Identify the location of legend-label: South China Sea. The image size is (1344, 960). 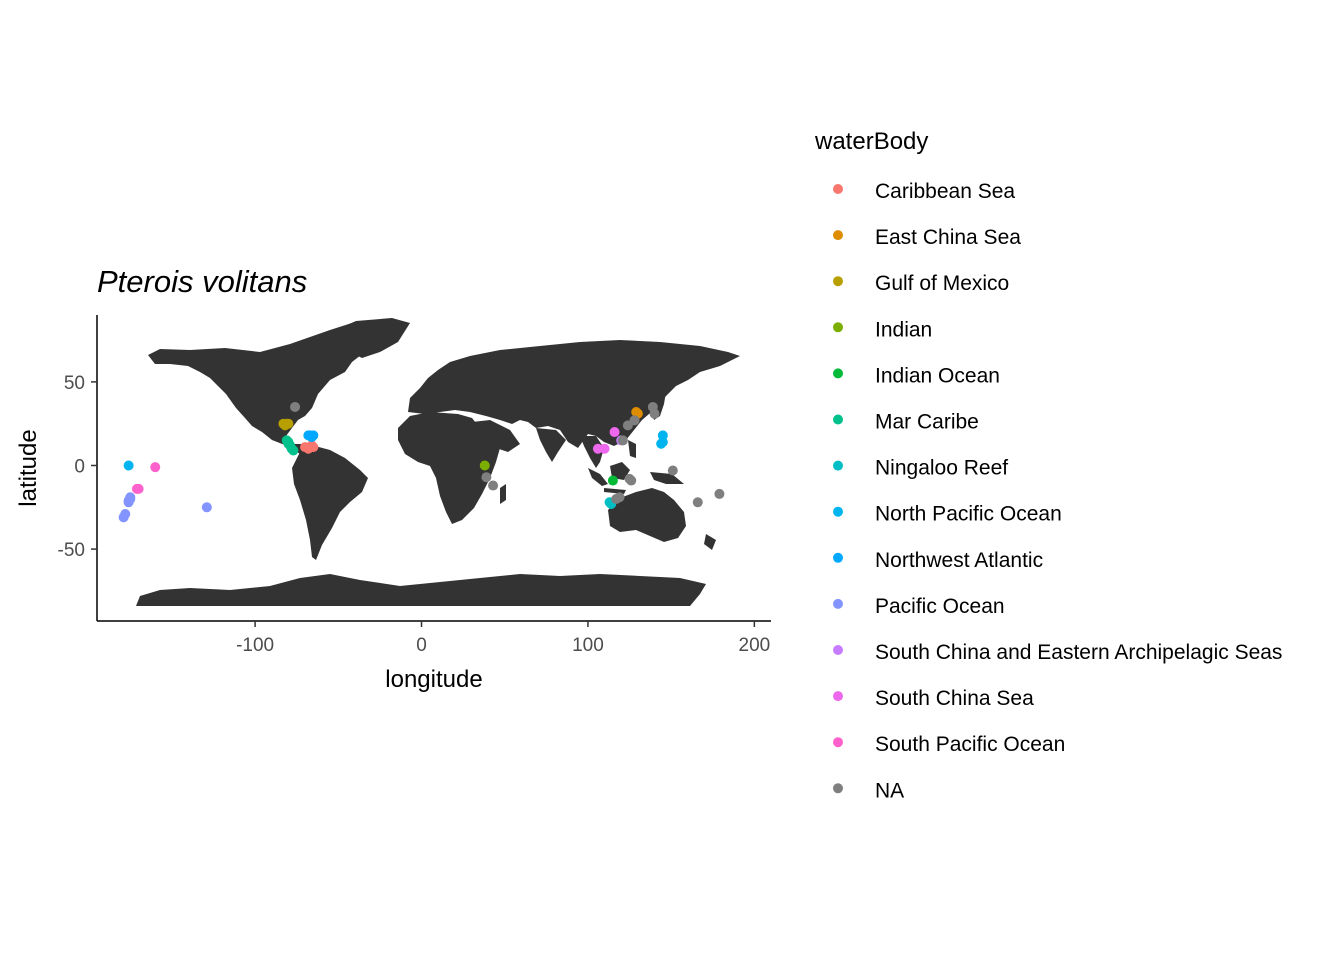
(954, 698).